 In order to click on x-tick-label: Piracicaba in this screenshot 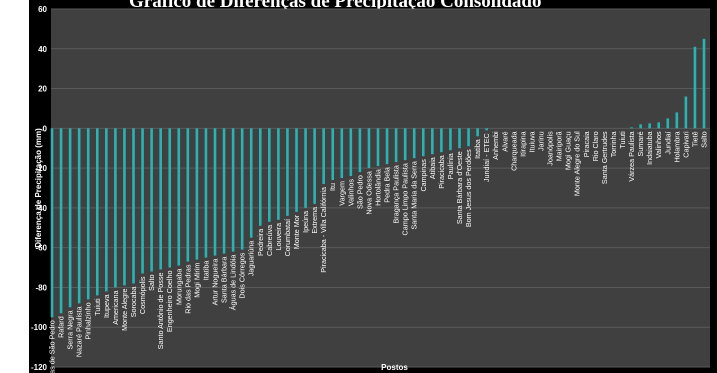, I will do `click(441, 172)`.